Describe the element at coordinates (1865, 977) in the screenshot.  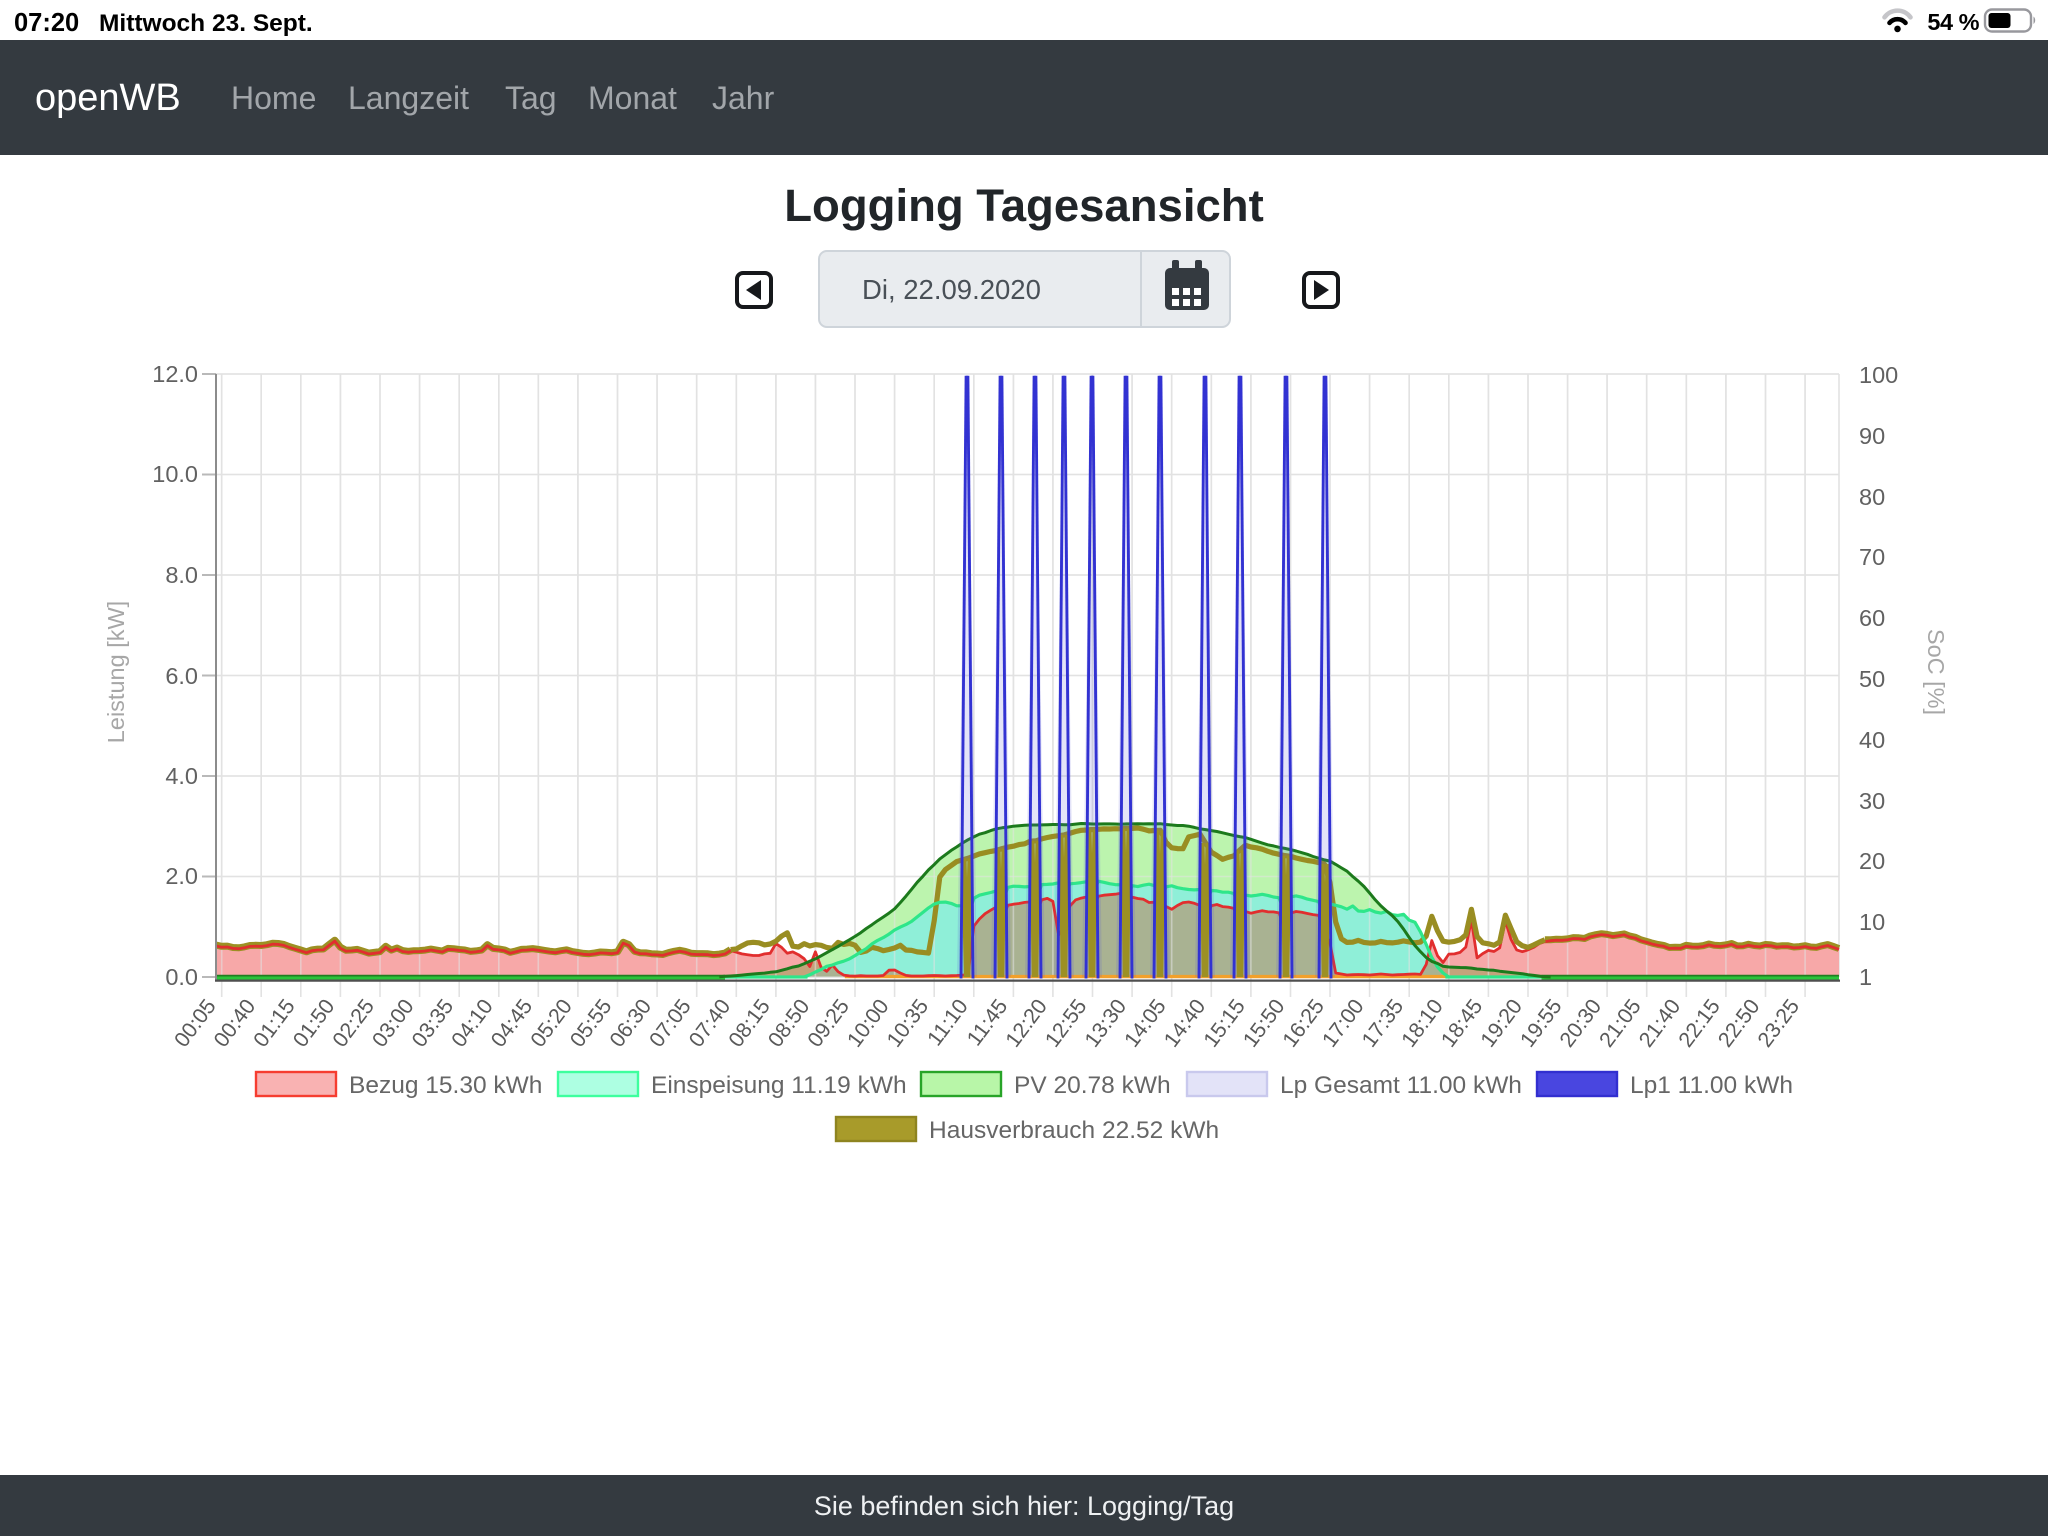
I see `svg-text: 1` at that location.